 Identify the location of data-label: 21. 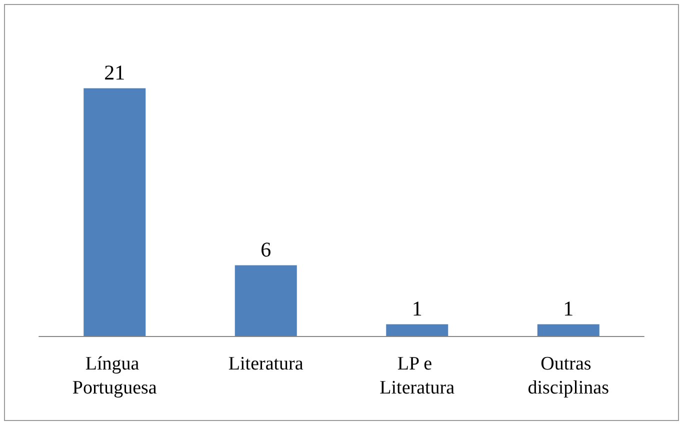
(115, 72).